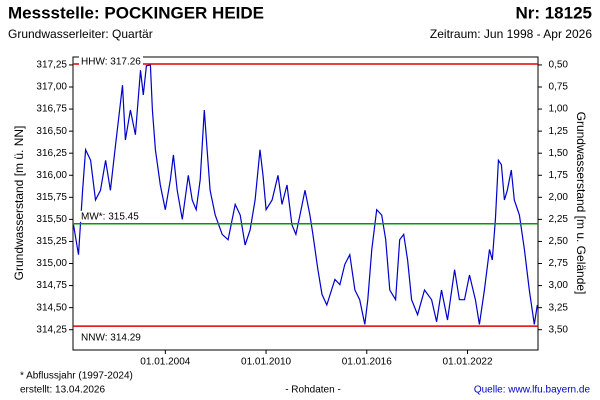  Describe the element at coordinates (80, 34) in the screenshot. I see `subtitle: Grundwasserleiter: Quartär` at that location.